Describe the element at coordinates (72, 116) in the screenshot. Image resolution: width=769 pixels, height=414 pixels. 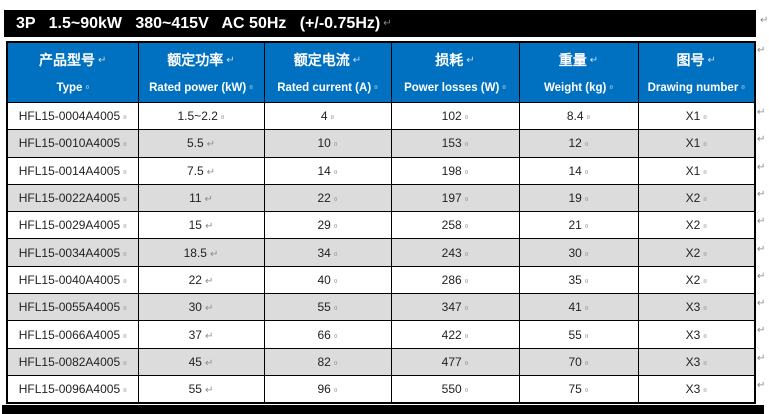
I see `cell-type: HFL15-0004A4005 ¤` at that location.